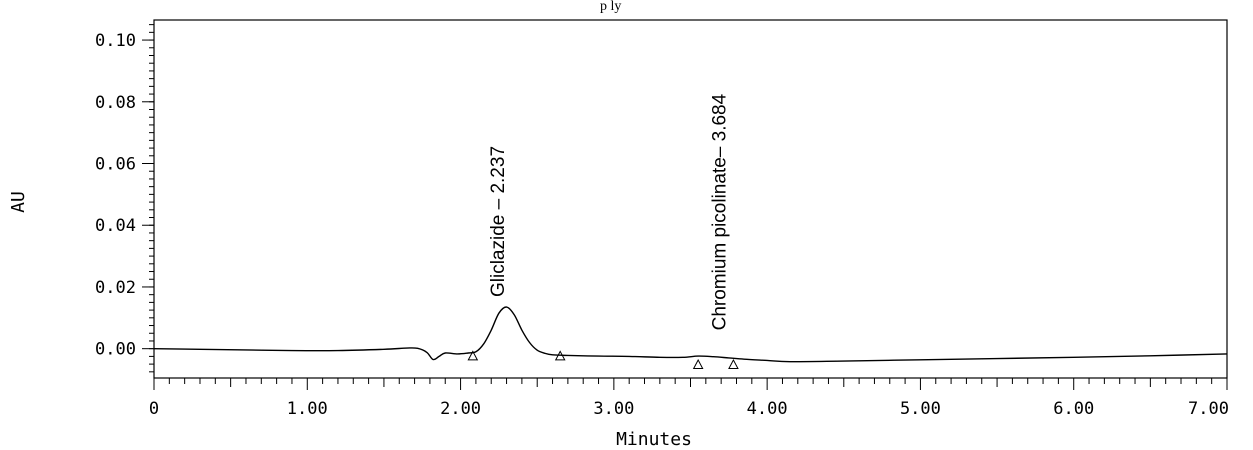 Image resolution: width=1253 pixels, height=450 pixels. What do you see at coordinates (654, 439) in the screenshot?
I see `x-axis-title: Minutes` at bounding box center [654, 439].